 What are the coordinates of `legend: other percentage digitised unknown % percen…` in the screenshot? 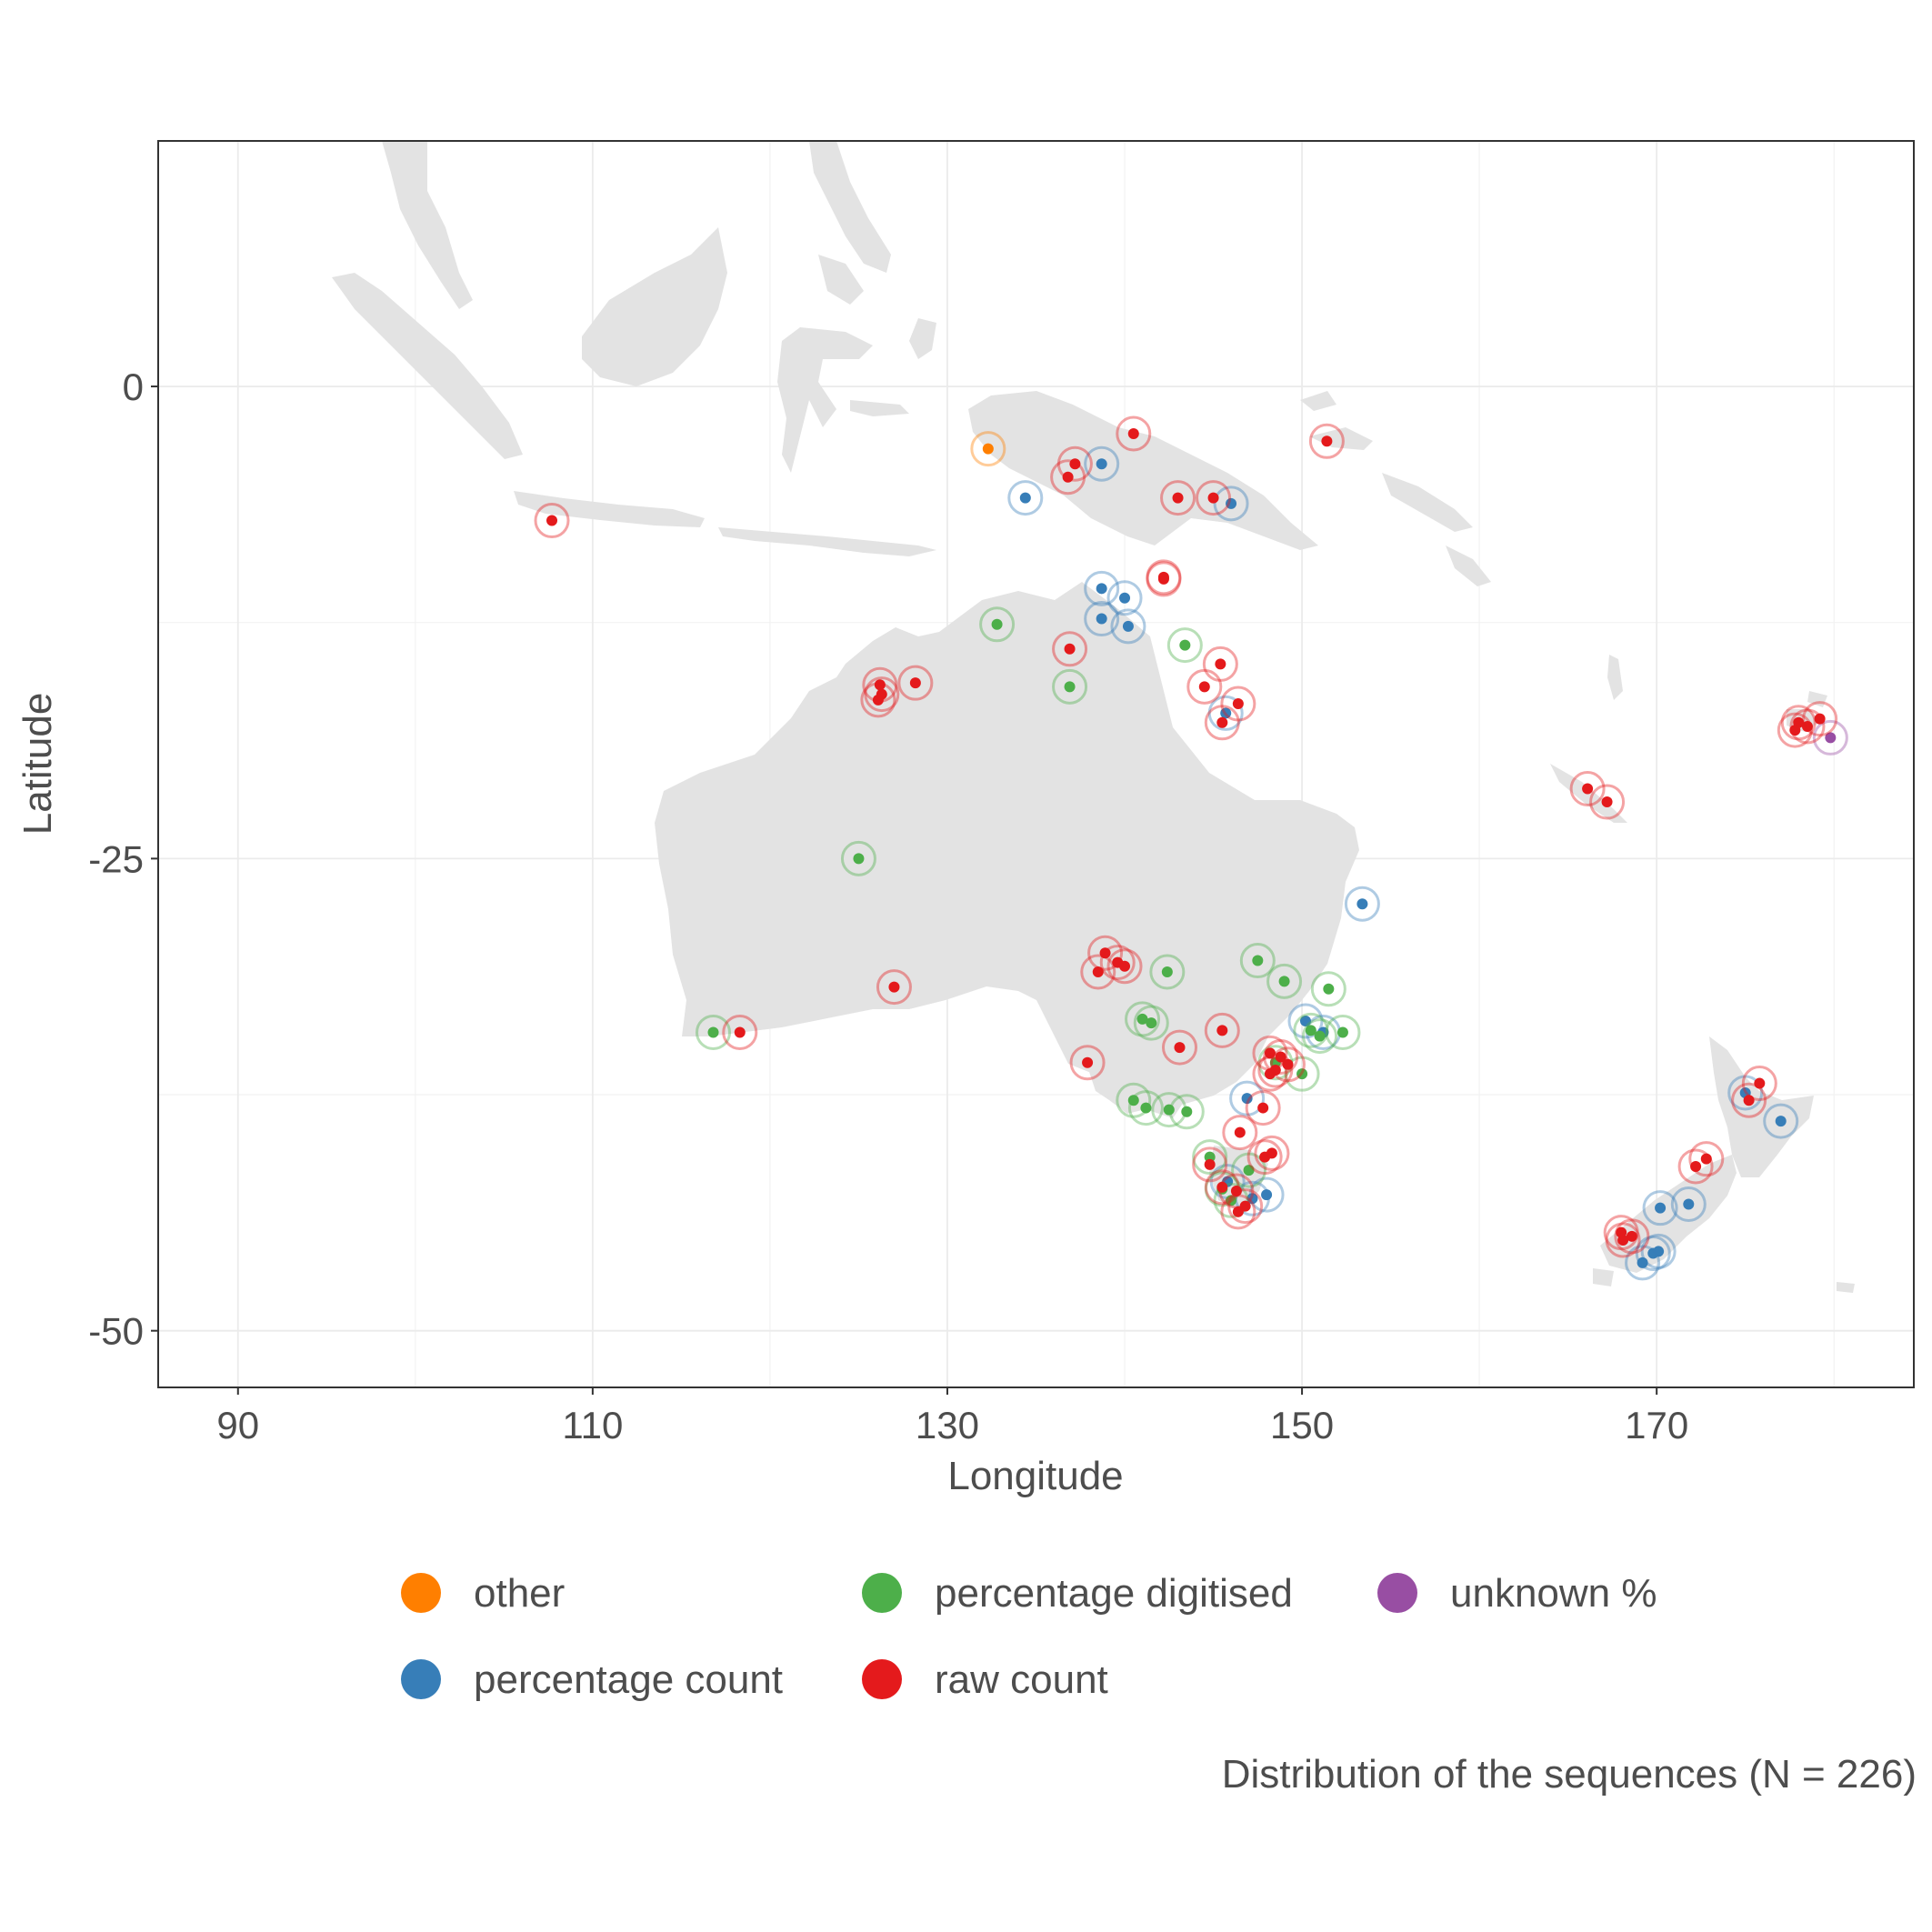 It's located at (1029, 1636).